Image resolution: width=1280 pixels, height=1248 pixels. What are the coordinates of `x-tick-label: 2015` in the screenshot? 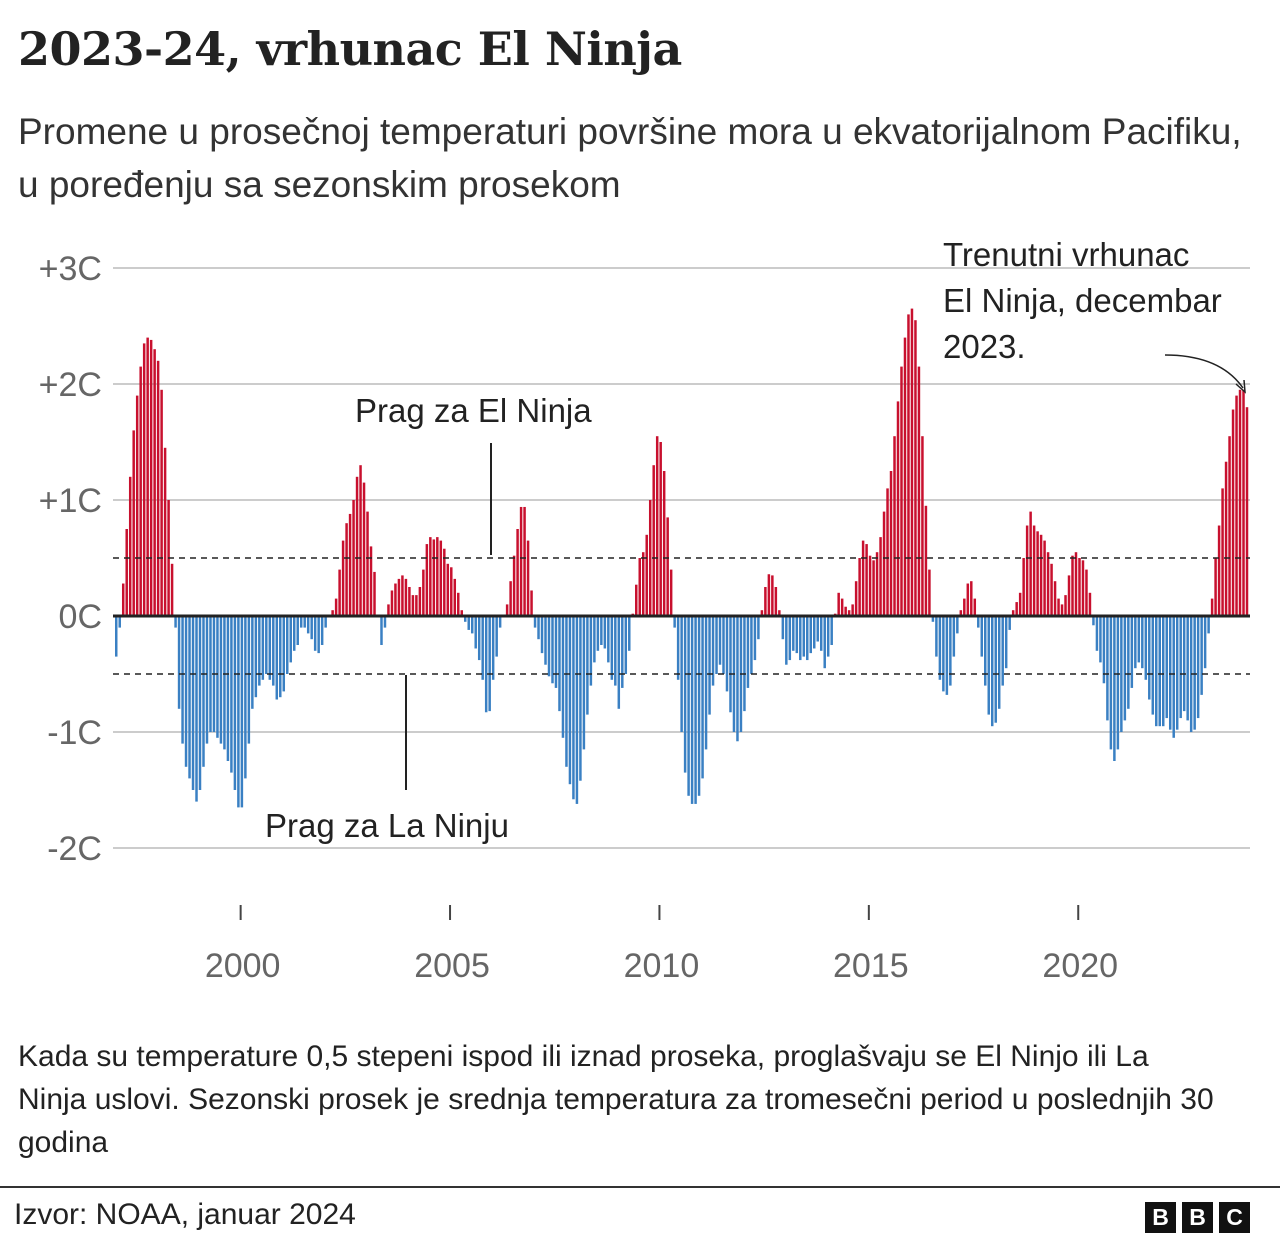 It's located at (871, 966).